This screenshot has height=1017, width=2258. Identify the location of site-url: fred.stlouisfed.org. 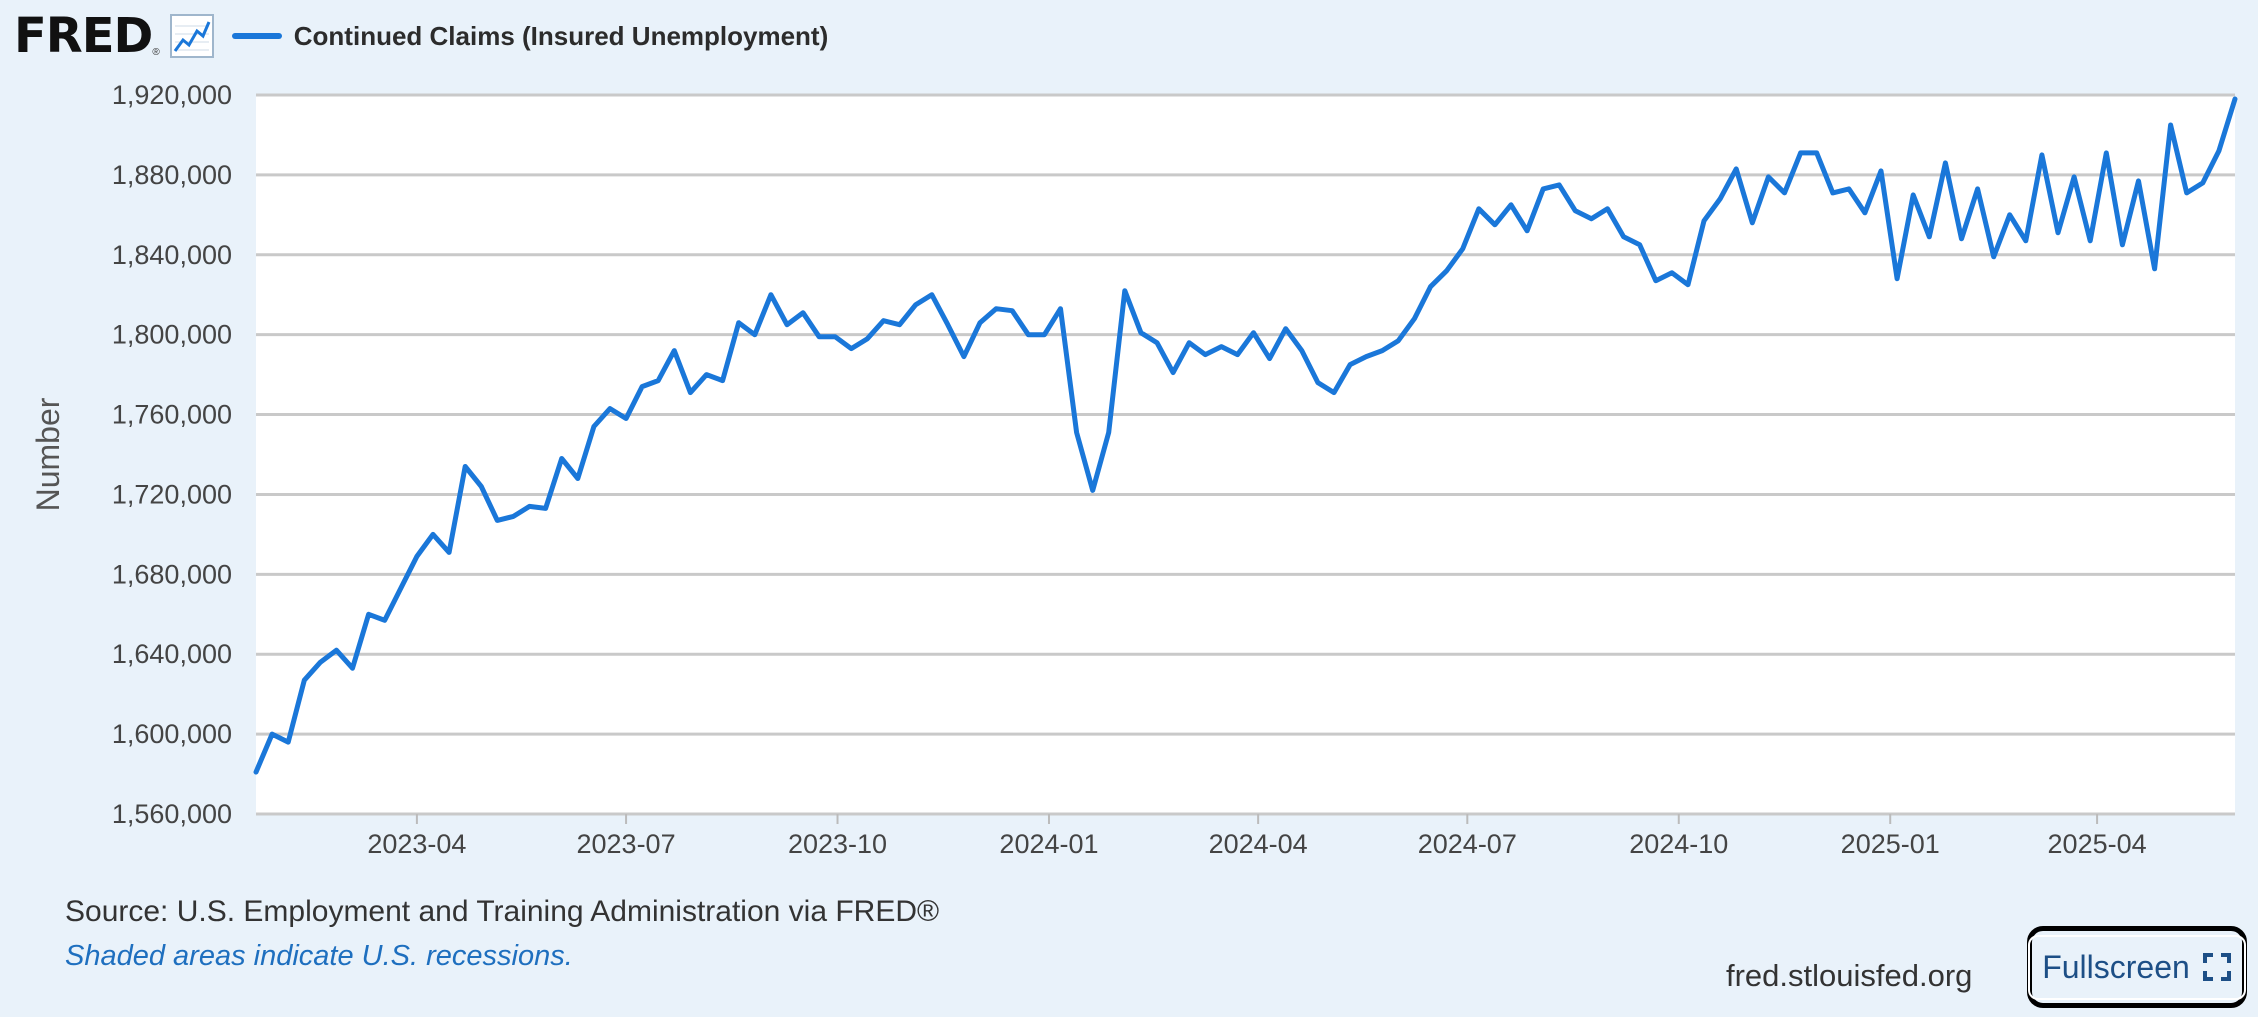
(1849, 975).